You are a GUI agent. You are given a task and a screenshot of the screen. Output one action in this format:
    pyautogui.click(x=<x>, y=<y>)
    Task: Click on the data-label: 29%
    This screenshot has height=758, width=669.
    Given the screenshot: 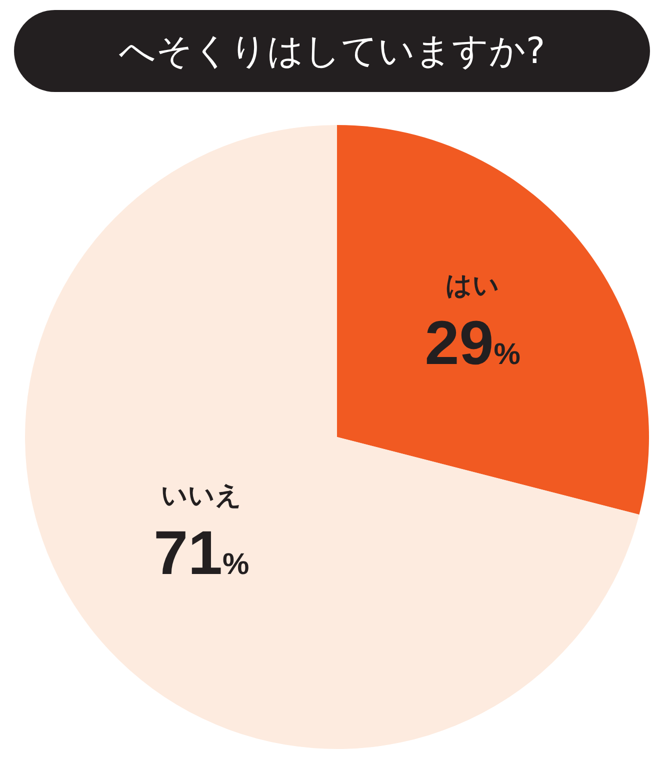 What is the action you would take?
    pyautogui.click(x=472, y=343)
    